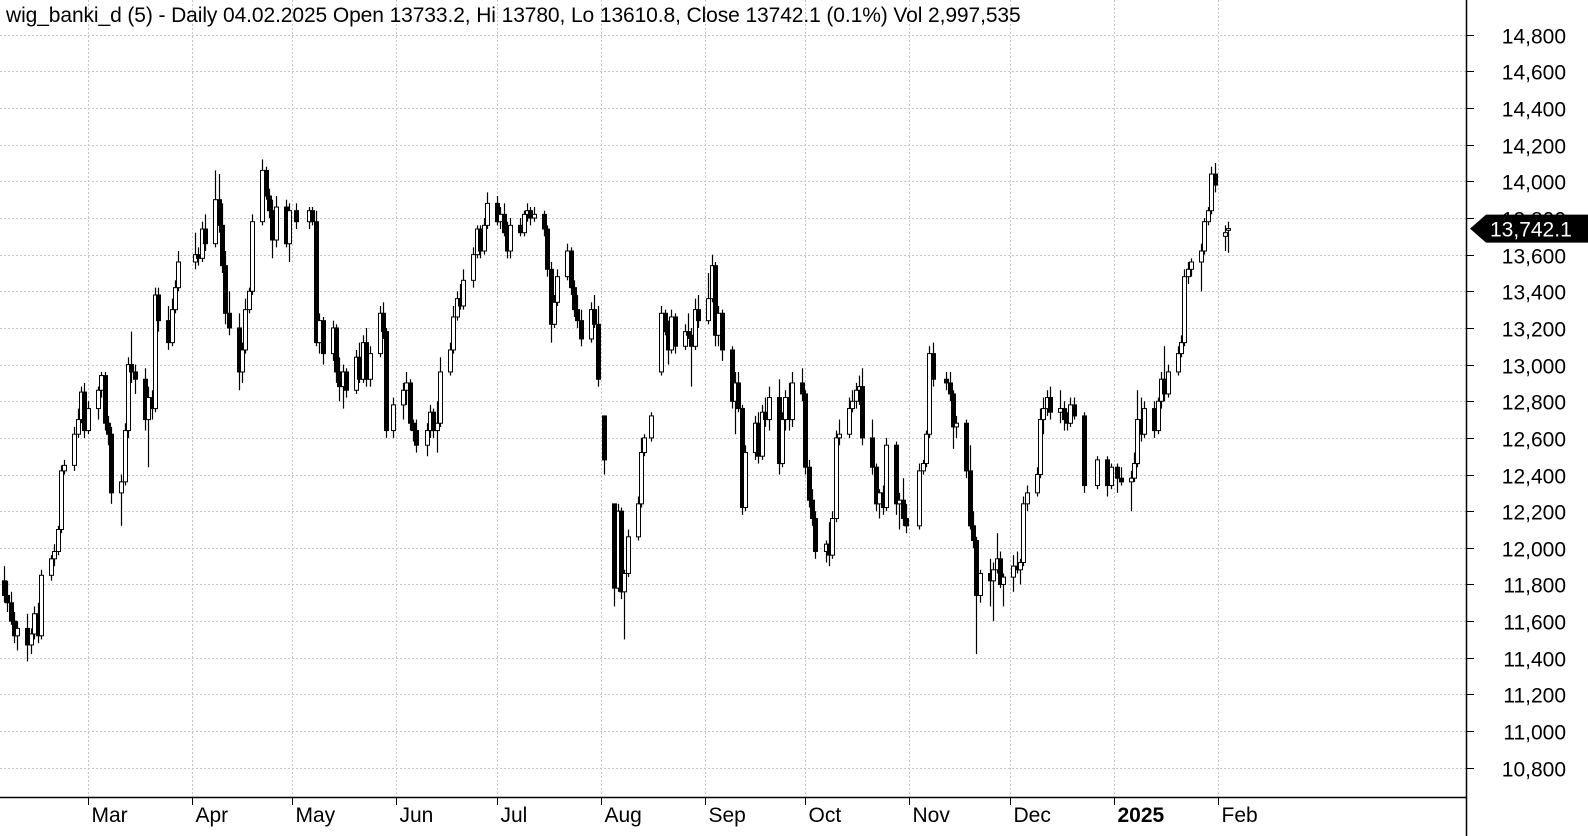  Describe the element at coordinates (1534, 770) in the screenshot. I see `y-tick-label: 10,800` at that location.